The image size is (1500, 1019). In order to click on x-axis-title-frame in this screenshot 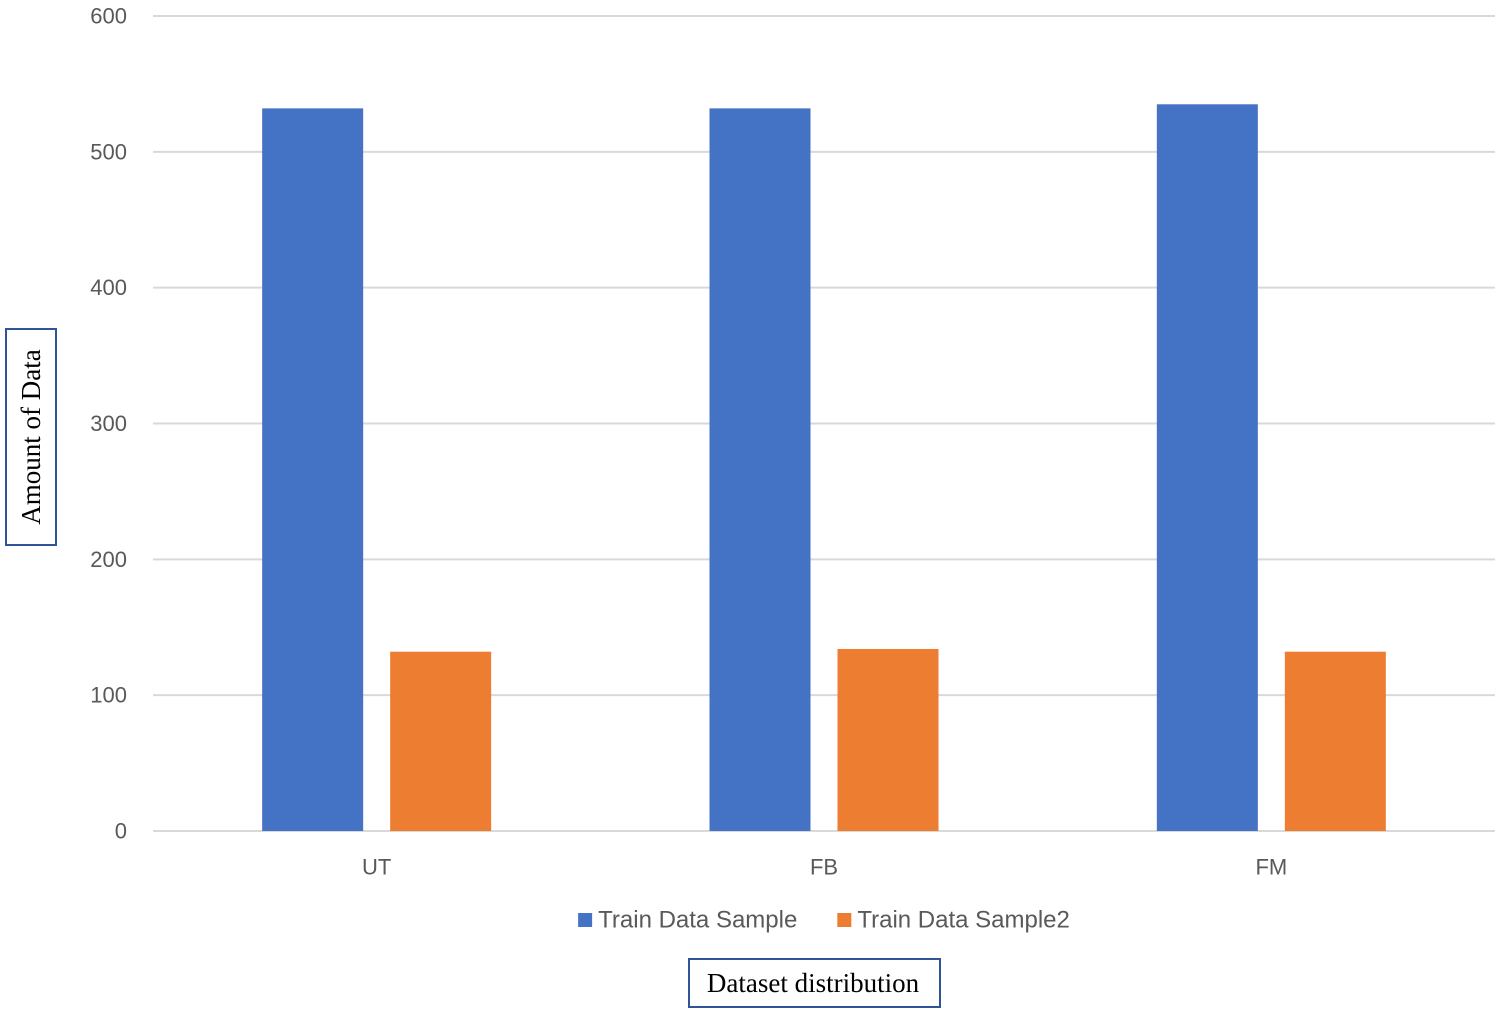, I will do `click(814, 983)`.